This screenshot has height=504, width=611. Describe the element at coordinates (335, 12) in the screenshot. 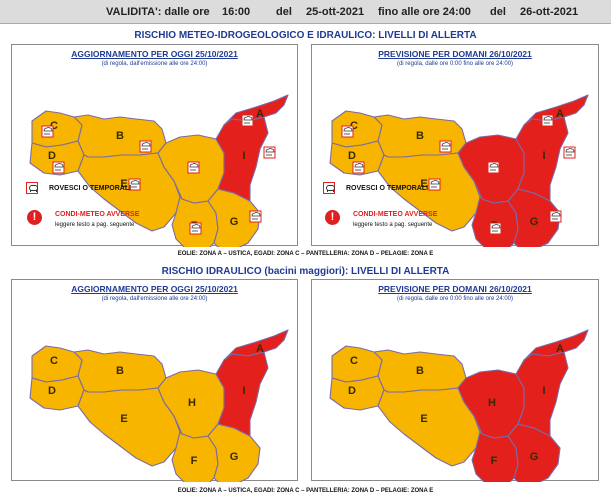

I see `validity-from-date: 25-ott-2021` at that location.